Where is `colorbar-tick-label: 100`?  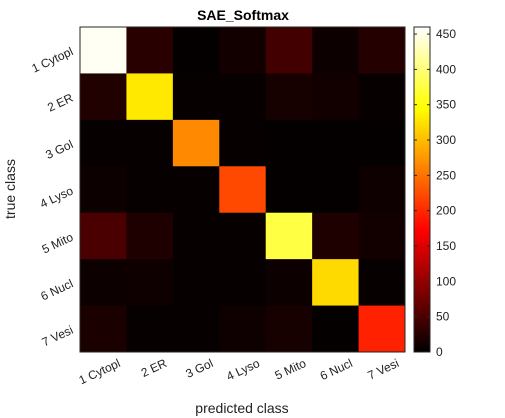 colorbar-tick-label: 100 is located at coordinates (446, 281).